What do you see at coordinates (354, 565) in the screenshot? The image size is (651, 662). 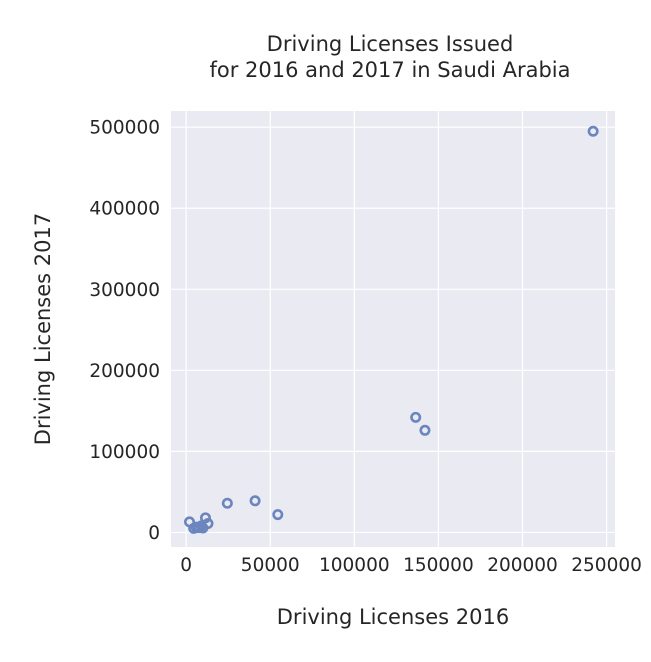 I see `x-tick-label: 100000` at bounding box center [354, 565].